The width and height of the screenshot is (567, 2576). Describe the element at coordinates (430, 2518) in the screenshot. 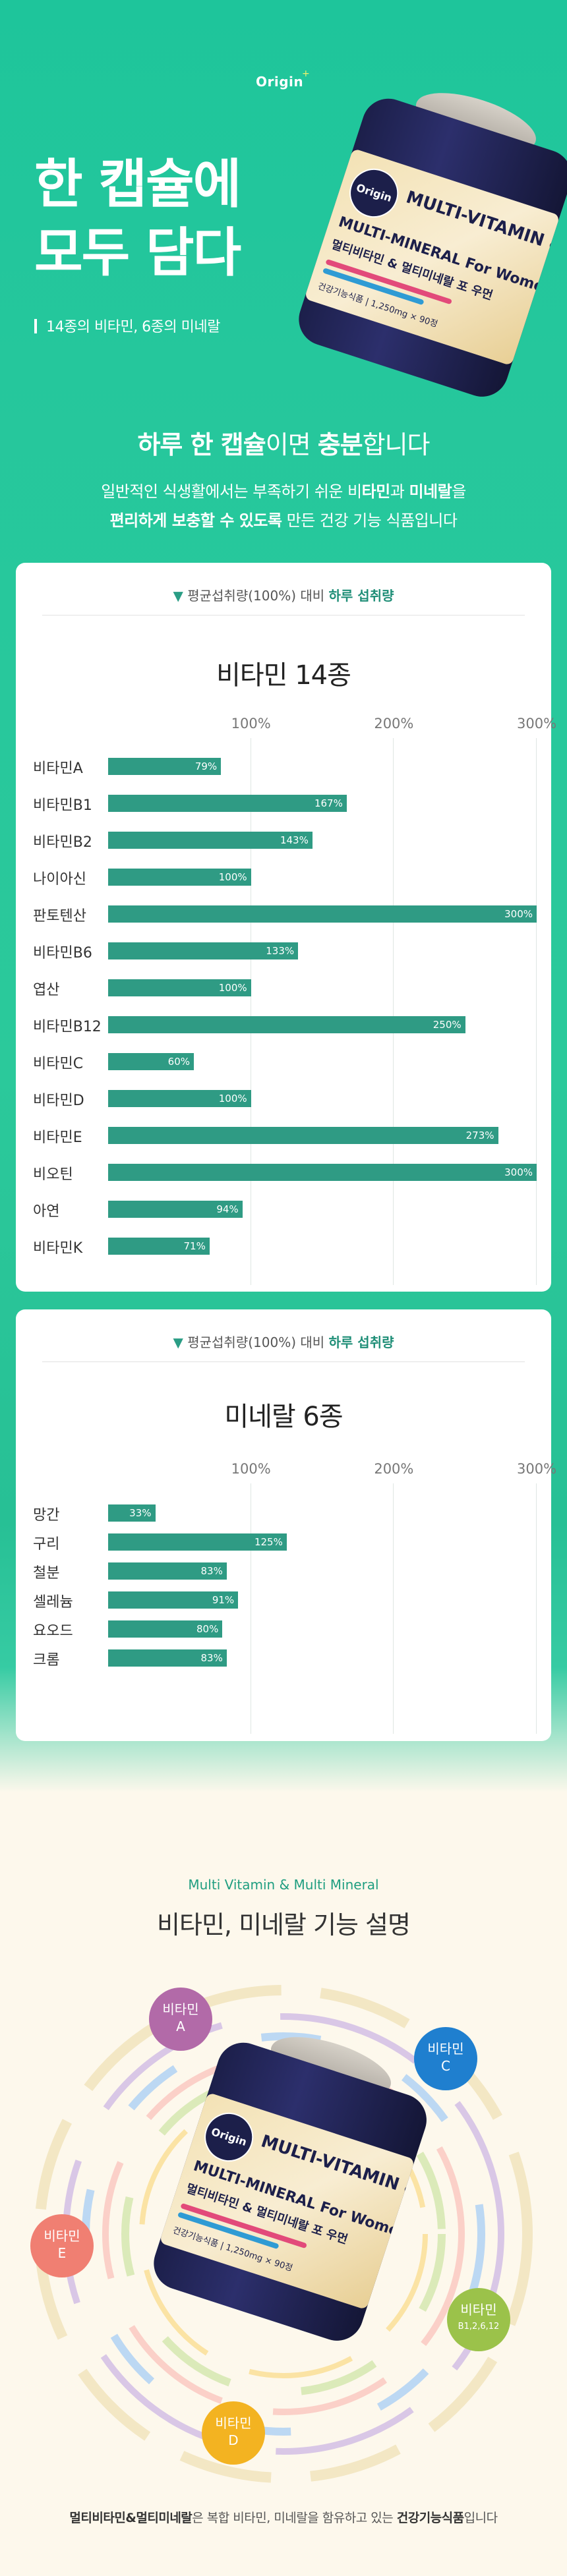

I see `caption-bold: 건강기능식품` at that location.